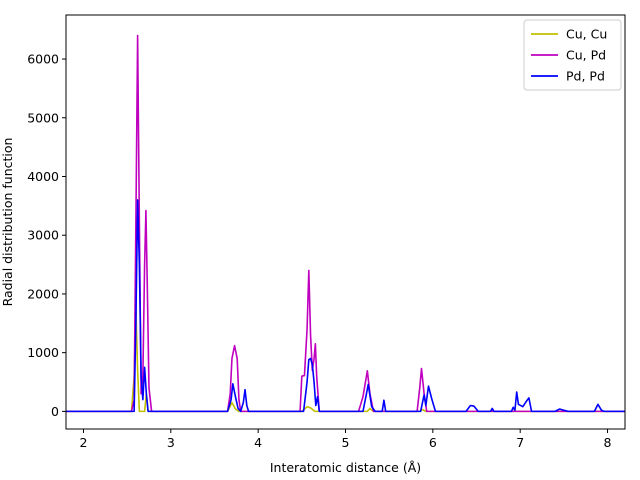 This screenshot has width=640, height=480. What do you see at coordinates (43, 352) in the screenshot?
I see `y-tick-label: 1000` at bounding box center [43, 352].